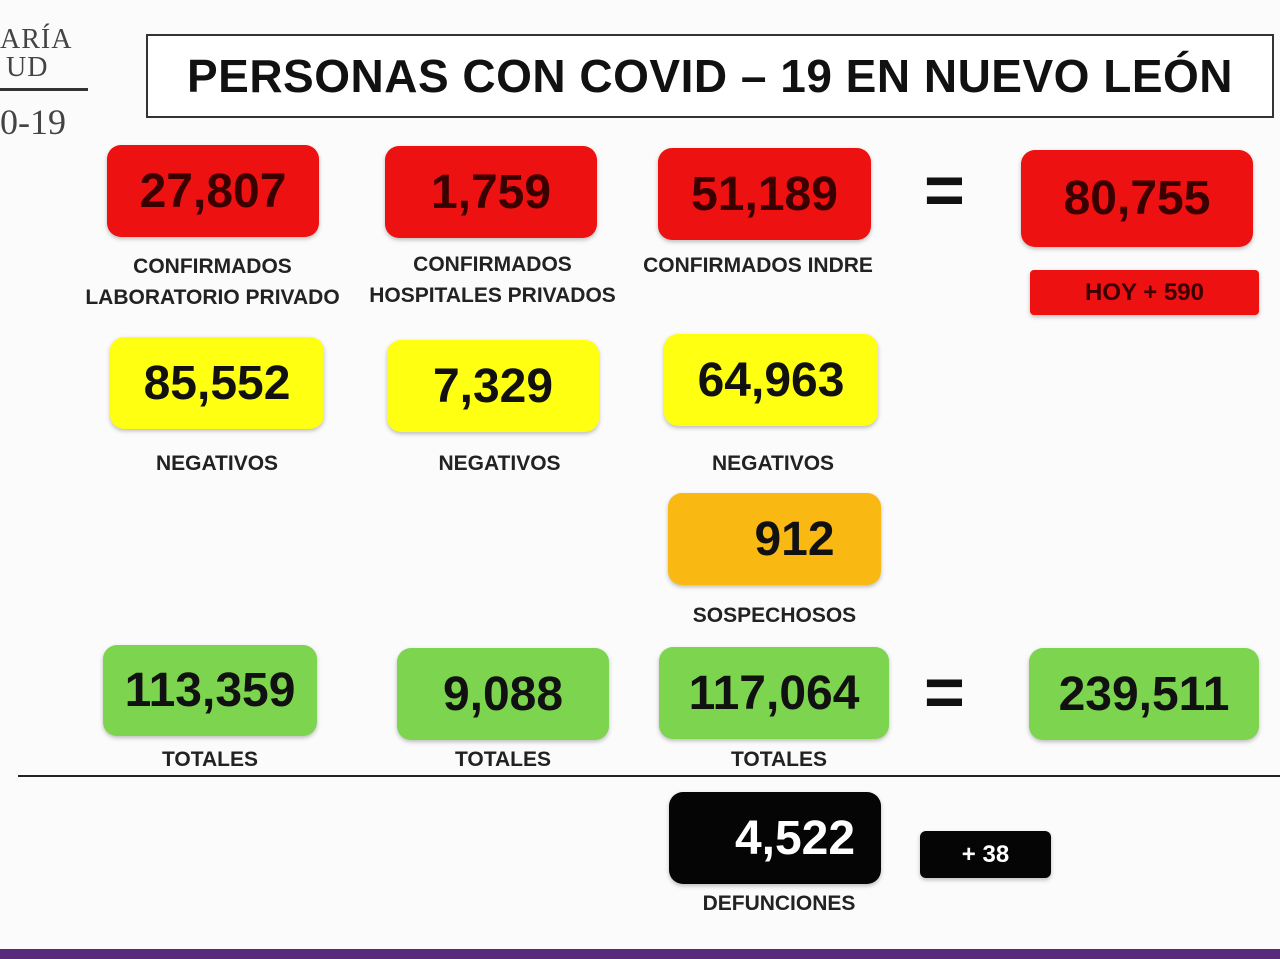  What do you see at coordinates (217, 463) in the screenshot?
I see `label-negative-lab-private: NEGATIVOS` at bounding box center [217, 463].